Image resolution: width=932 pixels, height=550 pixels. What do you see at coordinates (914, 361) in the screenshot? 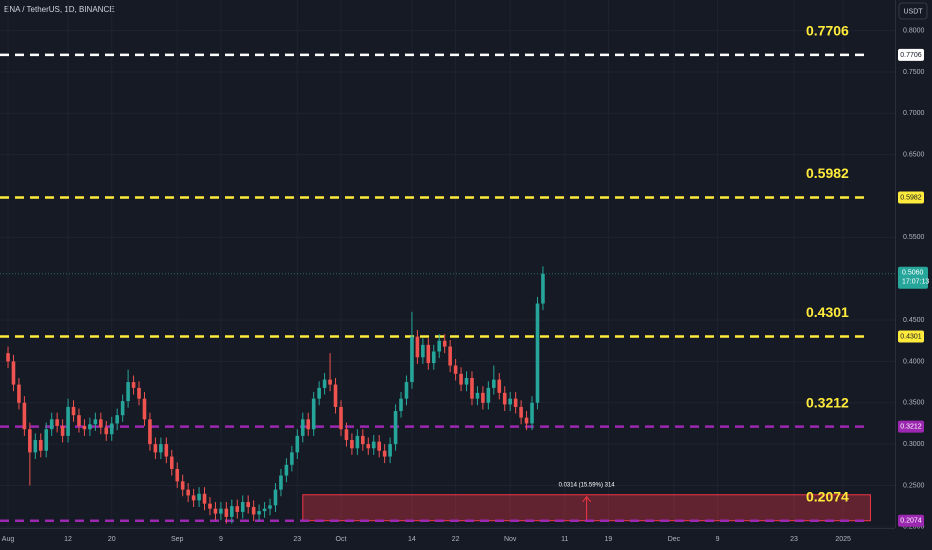
I see `y-tick-label: 0.4000` at bounding box center [914, 361].